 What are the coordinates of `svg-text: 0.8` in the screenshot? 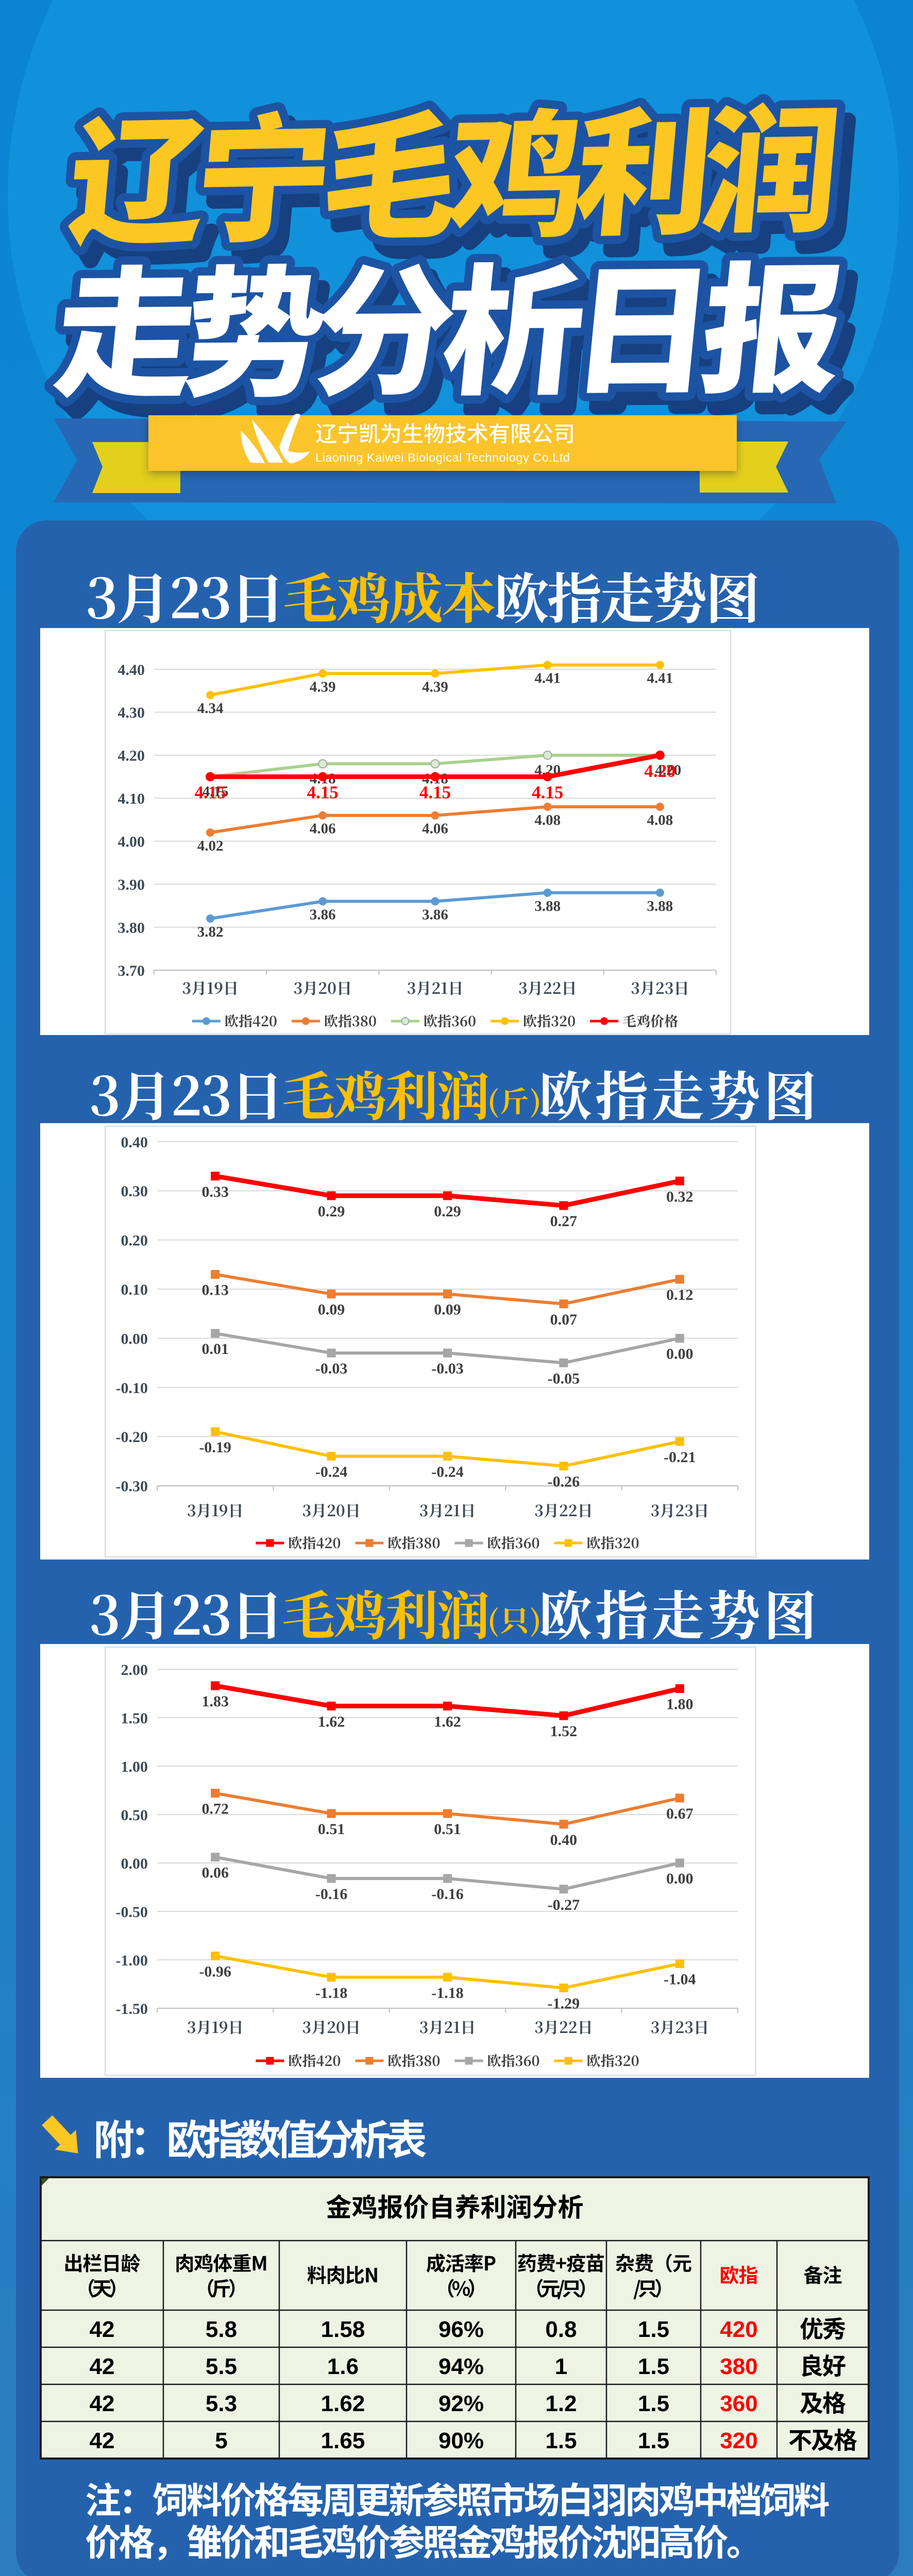 It's located at (561, 2329).